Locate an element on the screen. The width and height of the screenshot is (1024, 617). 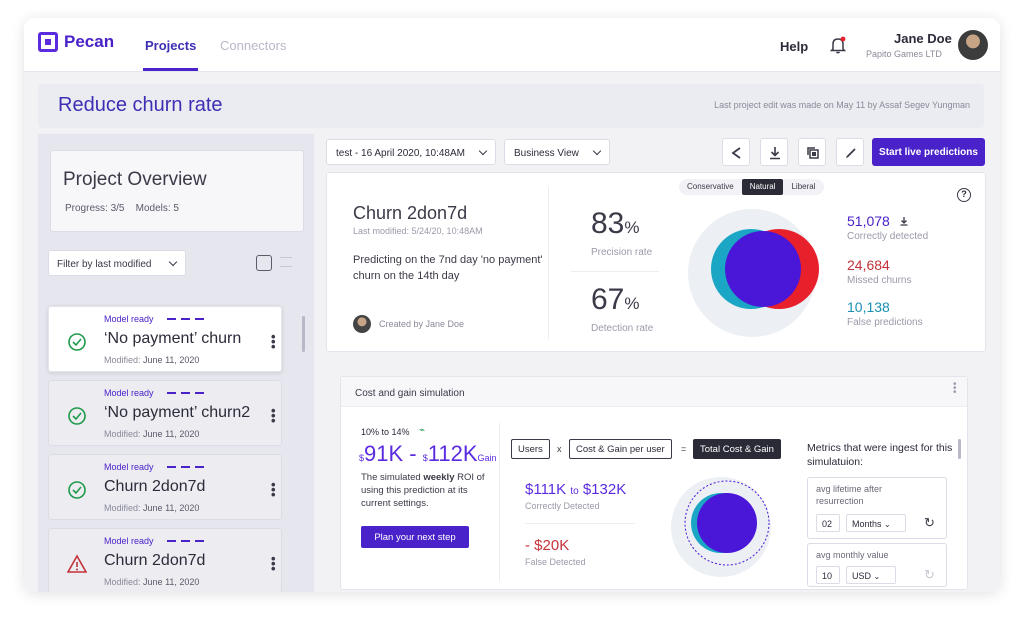
roi-value: $91K - $112KGain is located at coordinates (428, 453).